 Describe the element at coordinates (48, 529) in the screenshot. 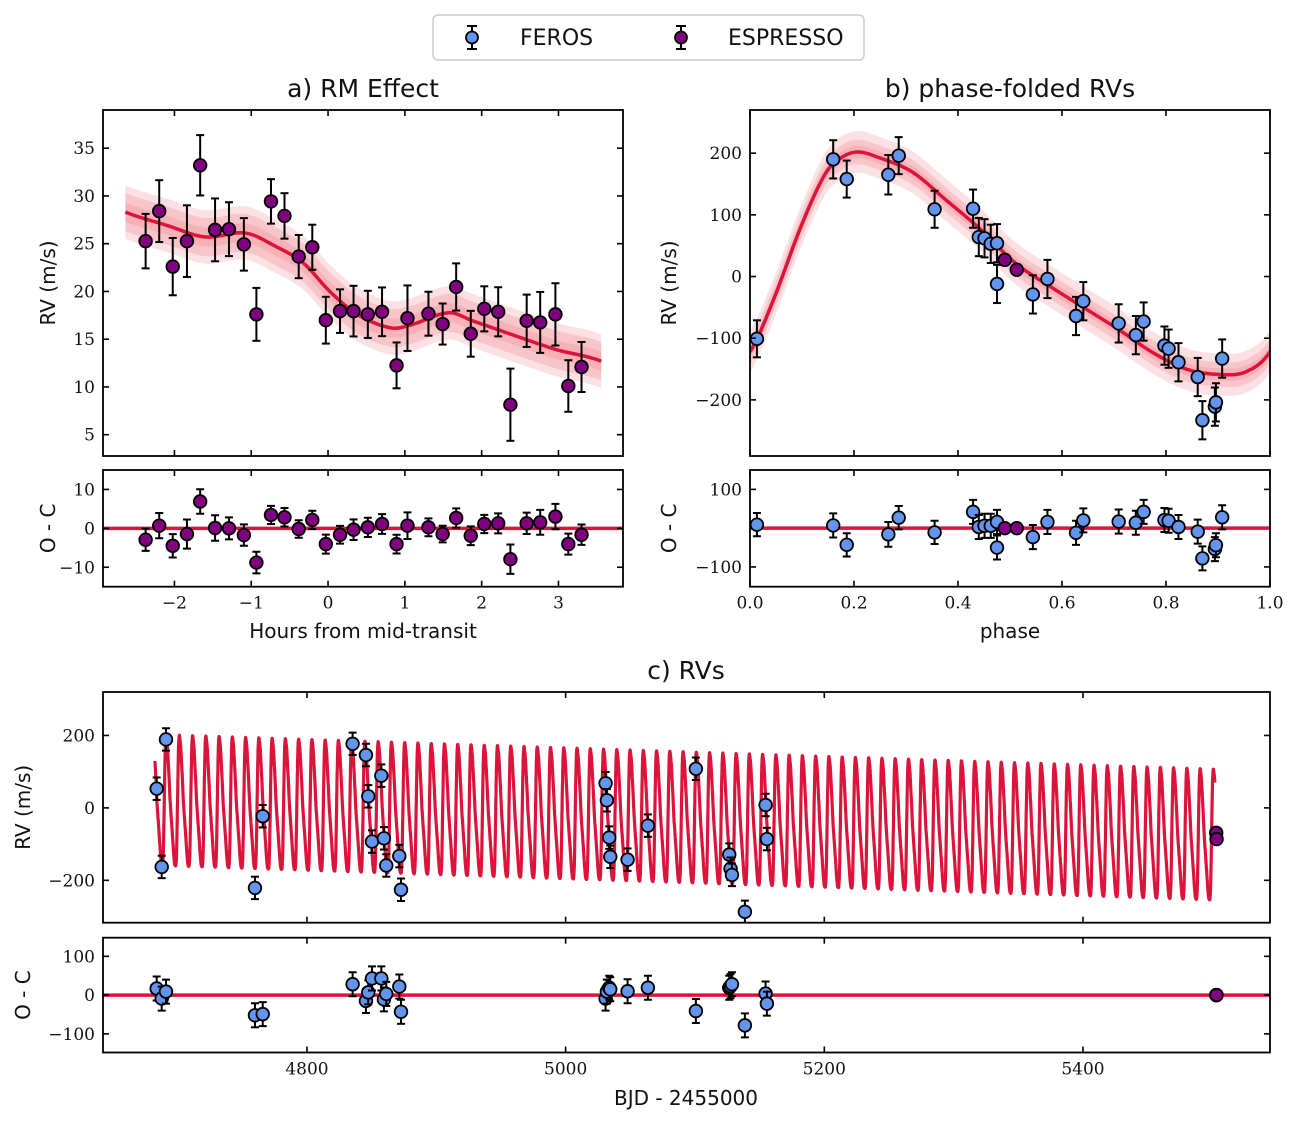

I see `residual-y-axis-label: O - C` at that location.